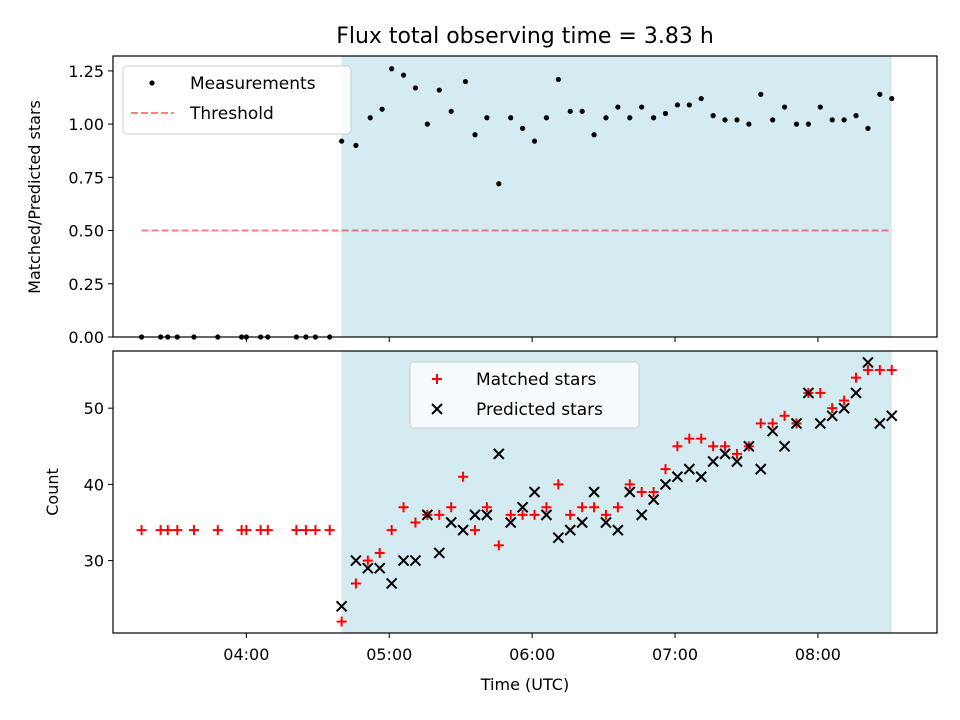 This screenshot has height=720, width=960. Describe the element at coordinates (86, 177) in the screenshot. I see `ratio-y-tick-label: 0.75` at that location.